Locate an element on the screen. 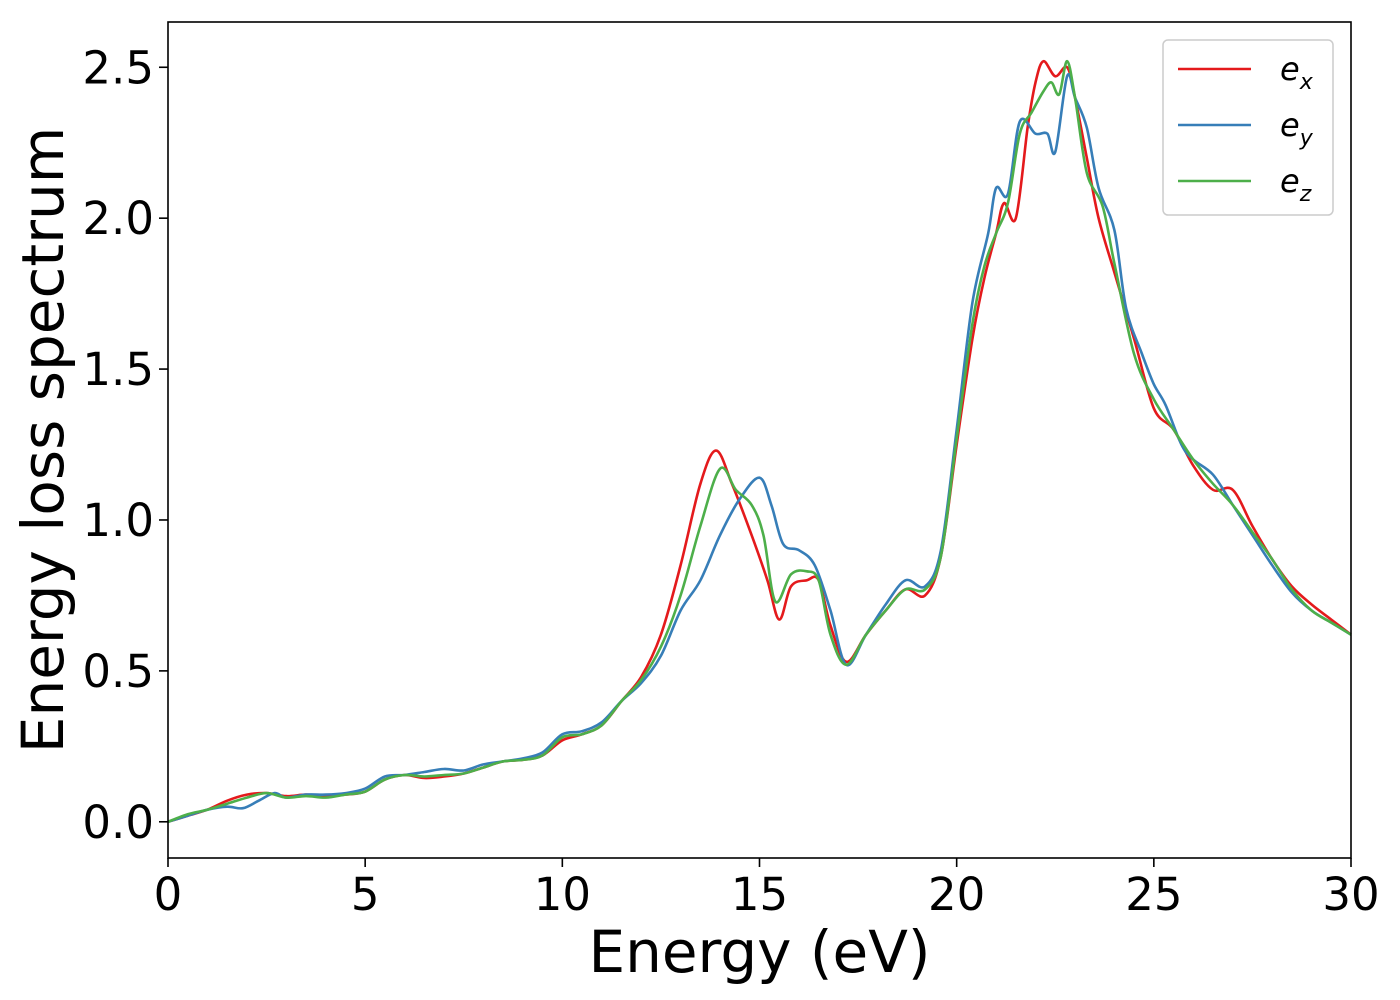 This screenshot has width=1400, height=1000. legend-label: ex is located at coordinates (1297, 72).